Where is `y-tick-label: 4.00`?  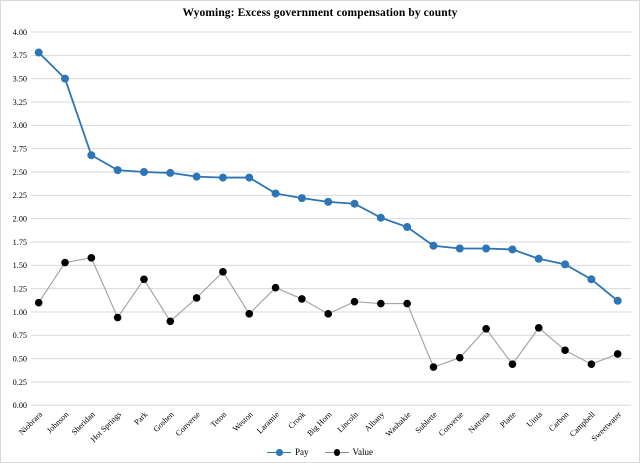 y-tick-label: 4.00 is located at coordinates (20, 32).